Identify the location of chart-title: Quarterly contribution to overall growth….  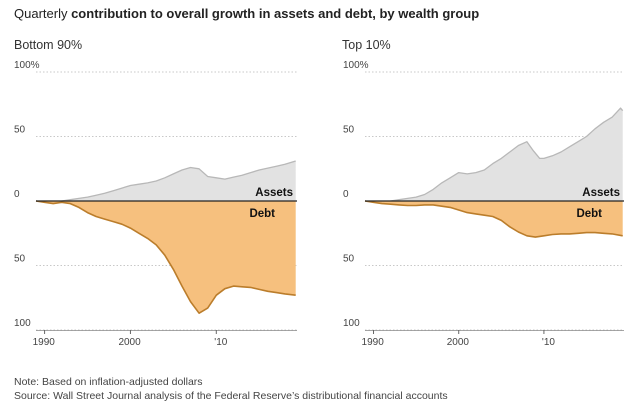
(246, 13).